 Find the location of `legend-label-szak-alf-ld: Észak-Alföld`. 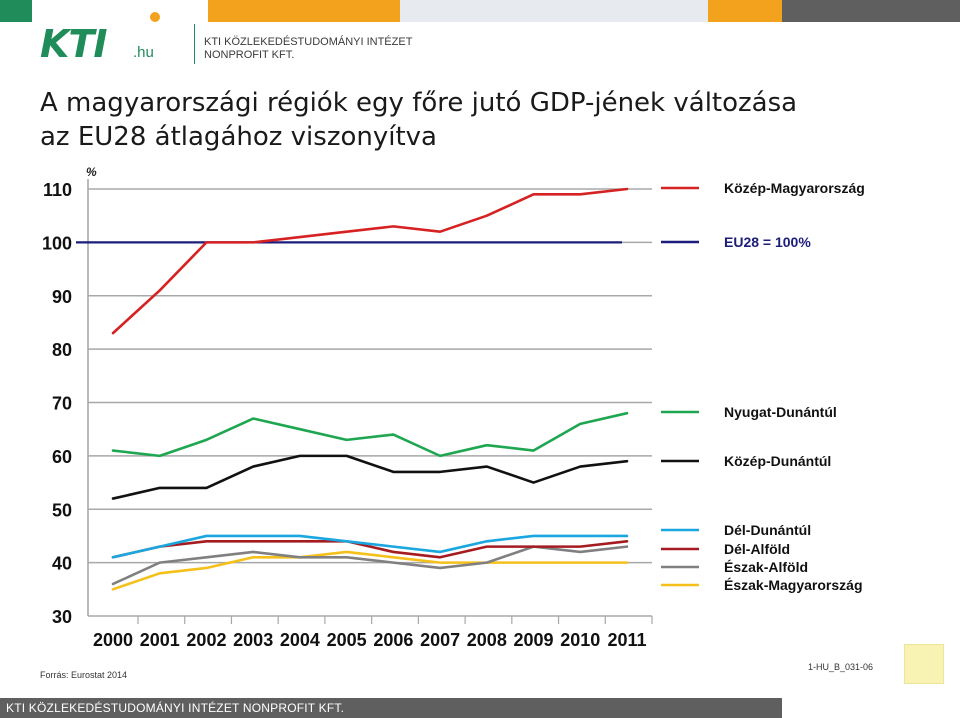

legend-label-szak-alf-ld: Észak-Alföld is located at coordinates (766, 567).